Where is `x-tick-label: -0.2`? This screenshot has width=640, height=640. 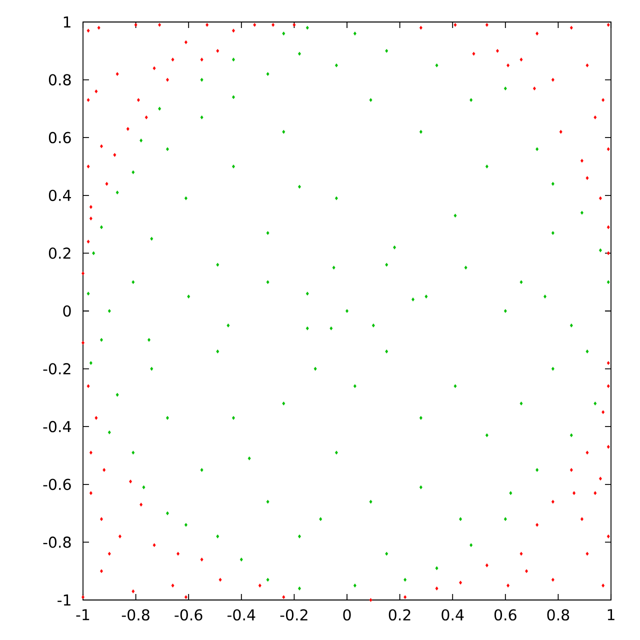 x-tick-label: -0.2 is located at coordinates (294, 615).